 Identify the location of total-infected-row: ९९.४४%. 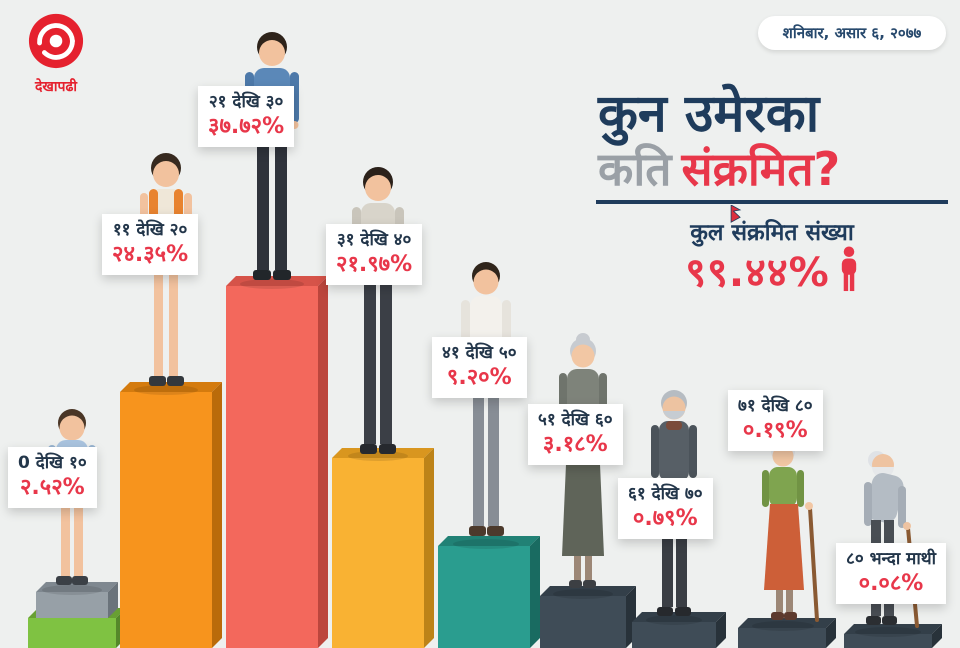
(772, 270).